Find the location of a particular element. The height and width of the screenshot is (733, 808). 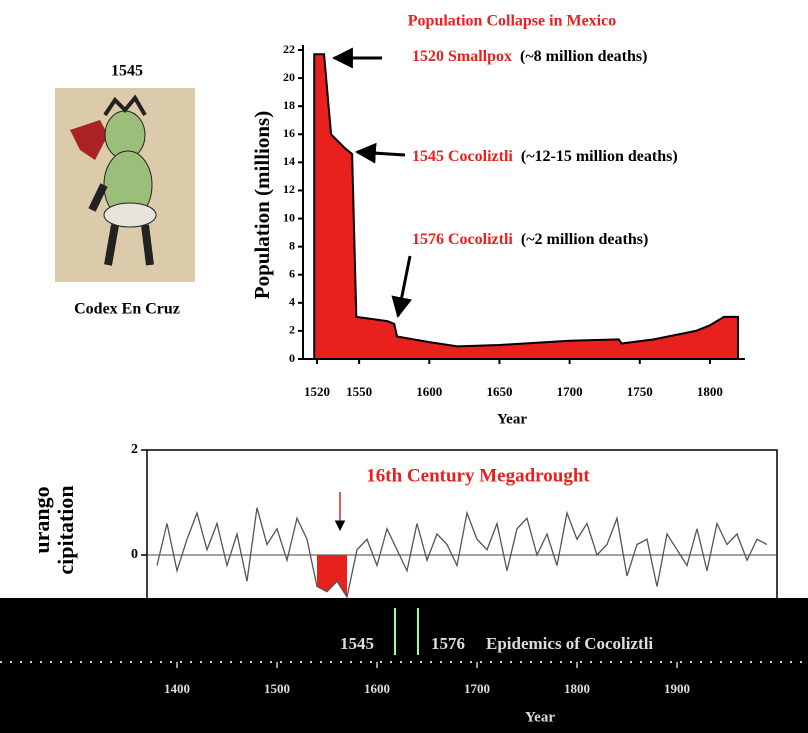

annotation: 1520 Smallpox (~8 million deaths) is located at coordinates (529, 56).